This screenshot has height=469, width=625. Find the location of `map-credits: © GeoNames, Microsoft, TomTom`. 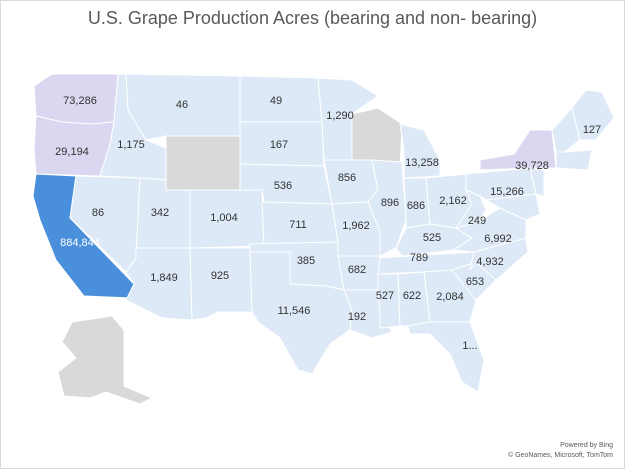

map-credits: © GeoNames, Microsoft, TomTom is located at coordinates (560, 455).